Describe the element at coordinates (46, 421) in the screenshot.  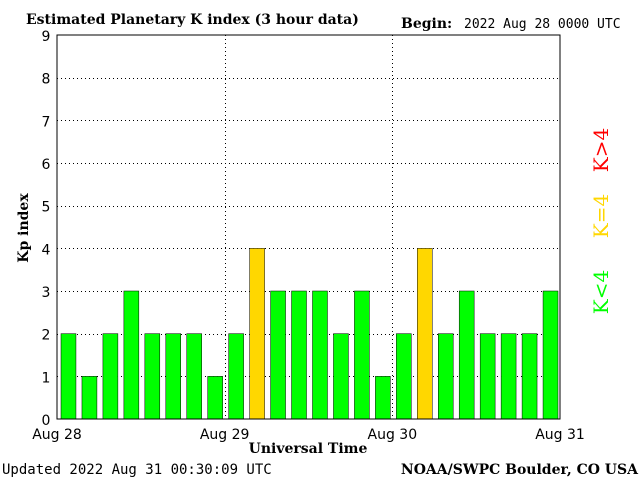
I see `y-tick-label: 0` at that location.